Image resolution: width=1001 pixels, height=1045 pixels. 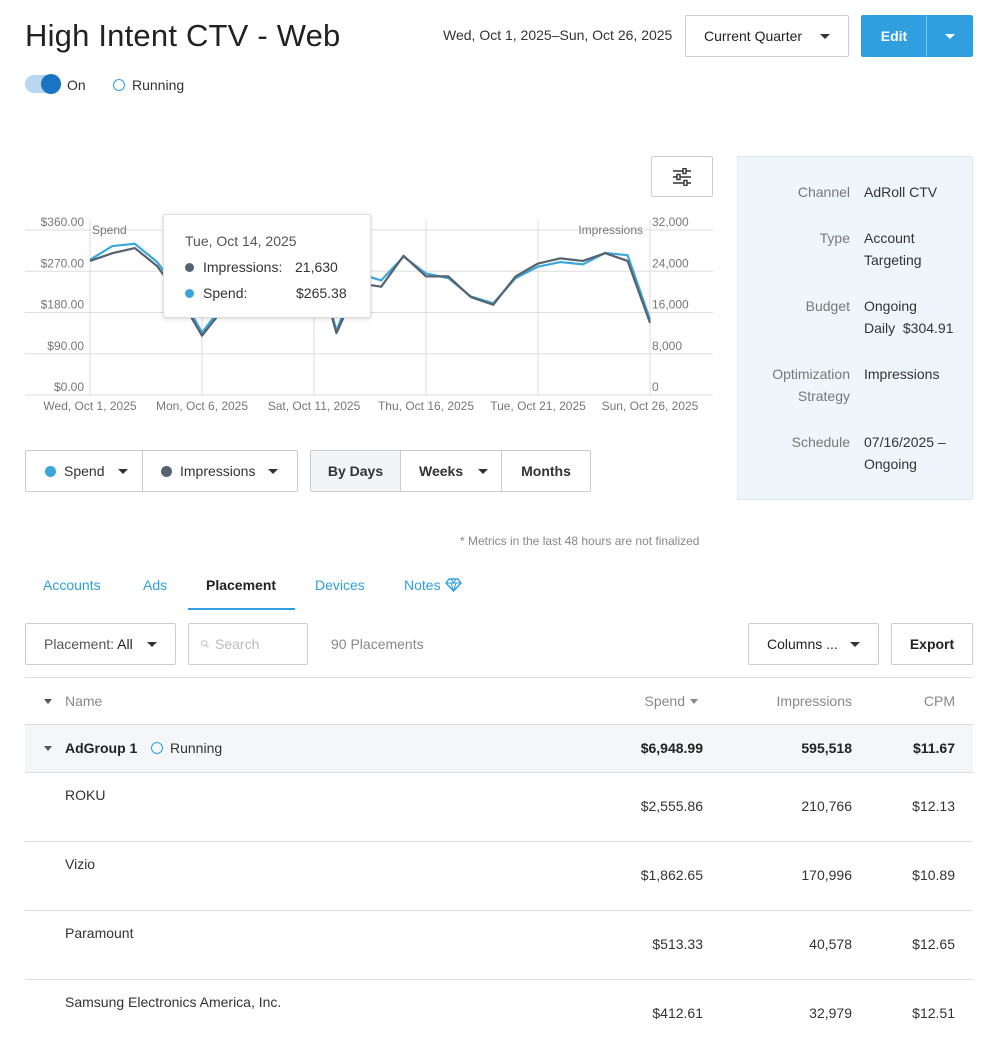 I want to click on column-header-spend-label: Spend, so click(x=664, y=701).